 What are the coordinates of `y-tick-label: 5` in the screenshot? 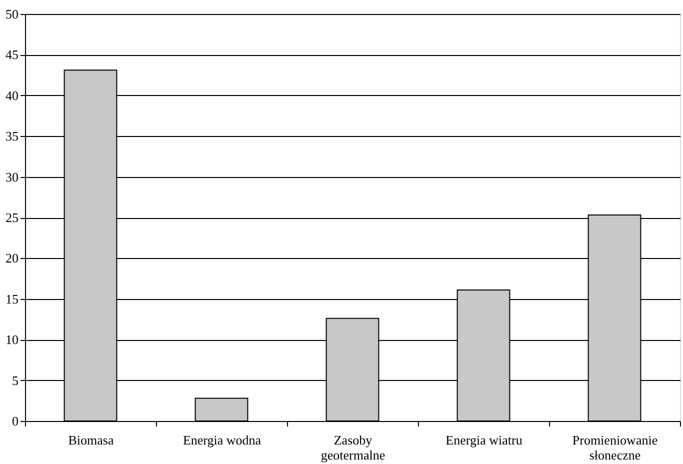 It's located at (15, 380).